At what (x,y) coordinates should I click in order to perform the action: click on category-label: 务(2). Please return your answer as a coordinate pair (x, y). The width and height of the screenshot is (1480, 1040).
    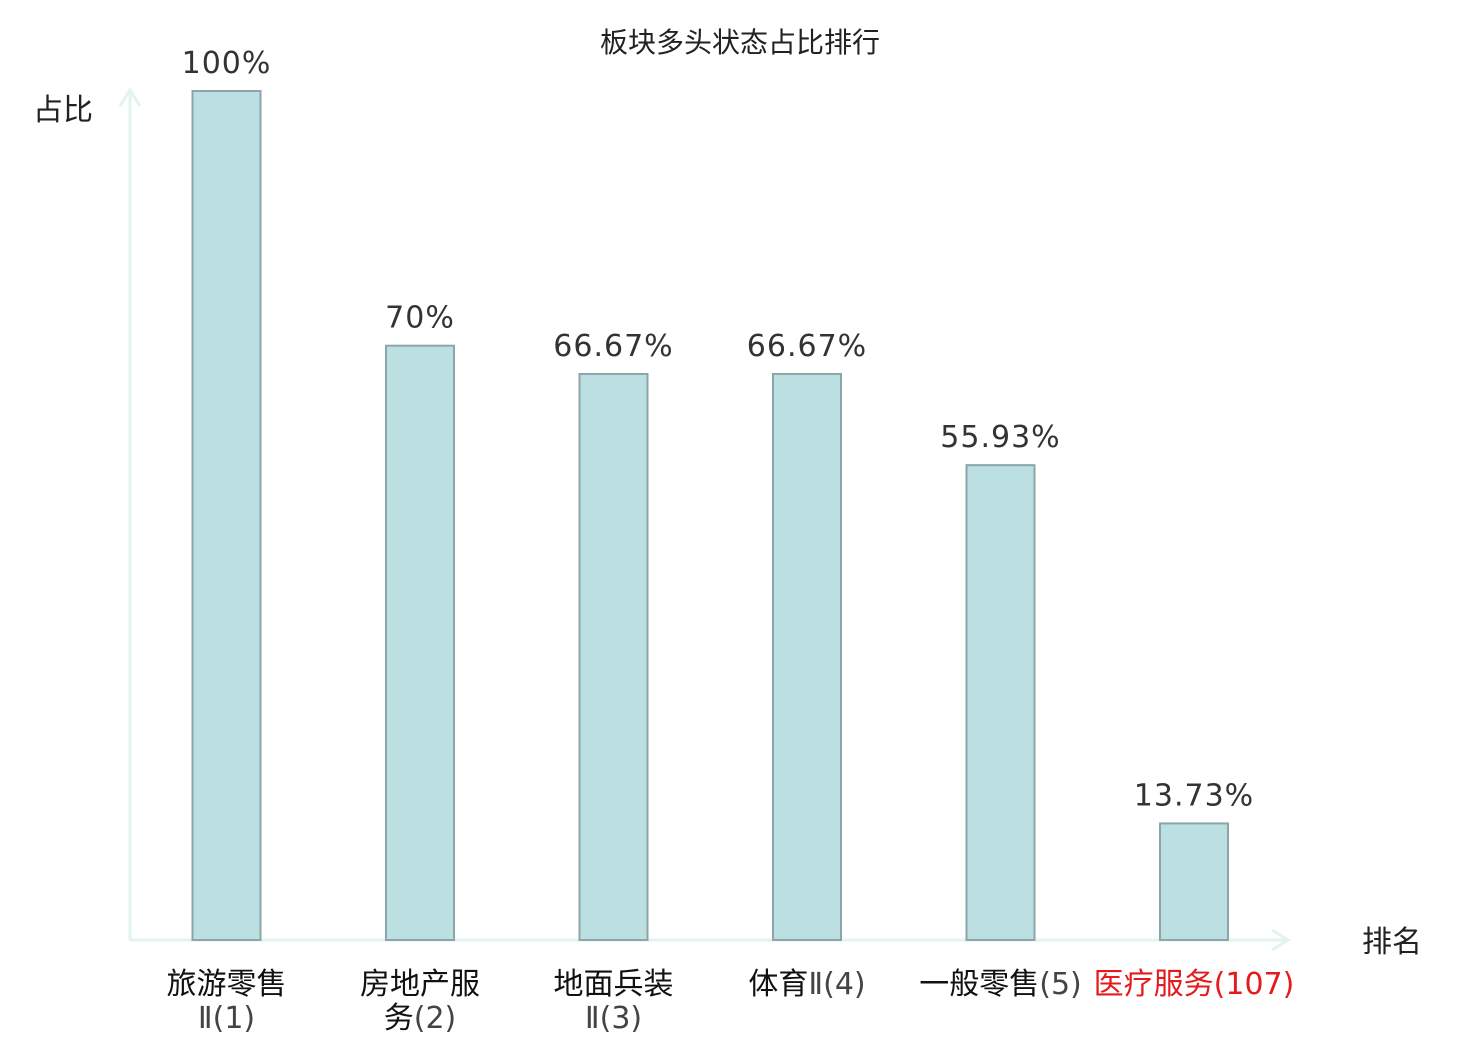
    Looking at the image, I should click on (420, 1018).